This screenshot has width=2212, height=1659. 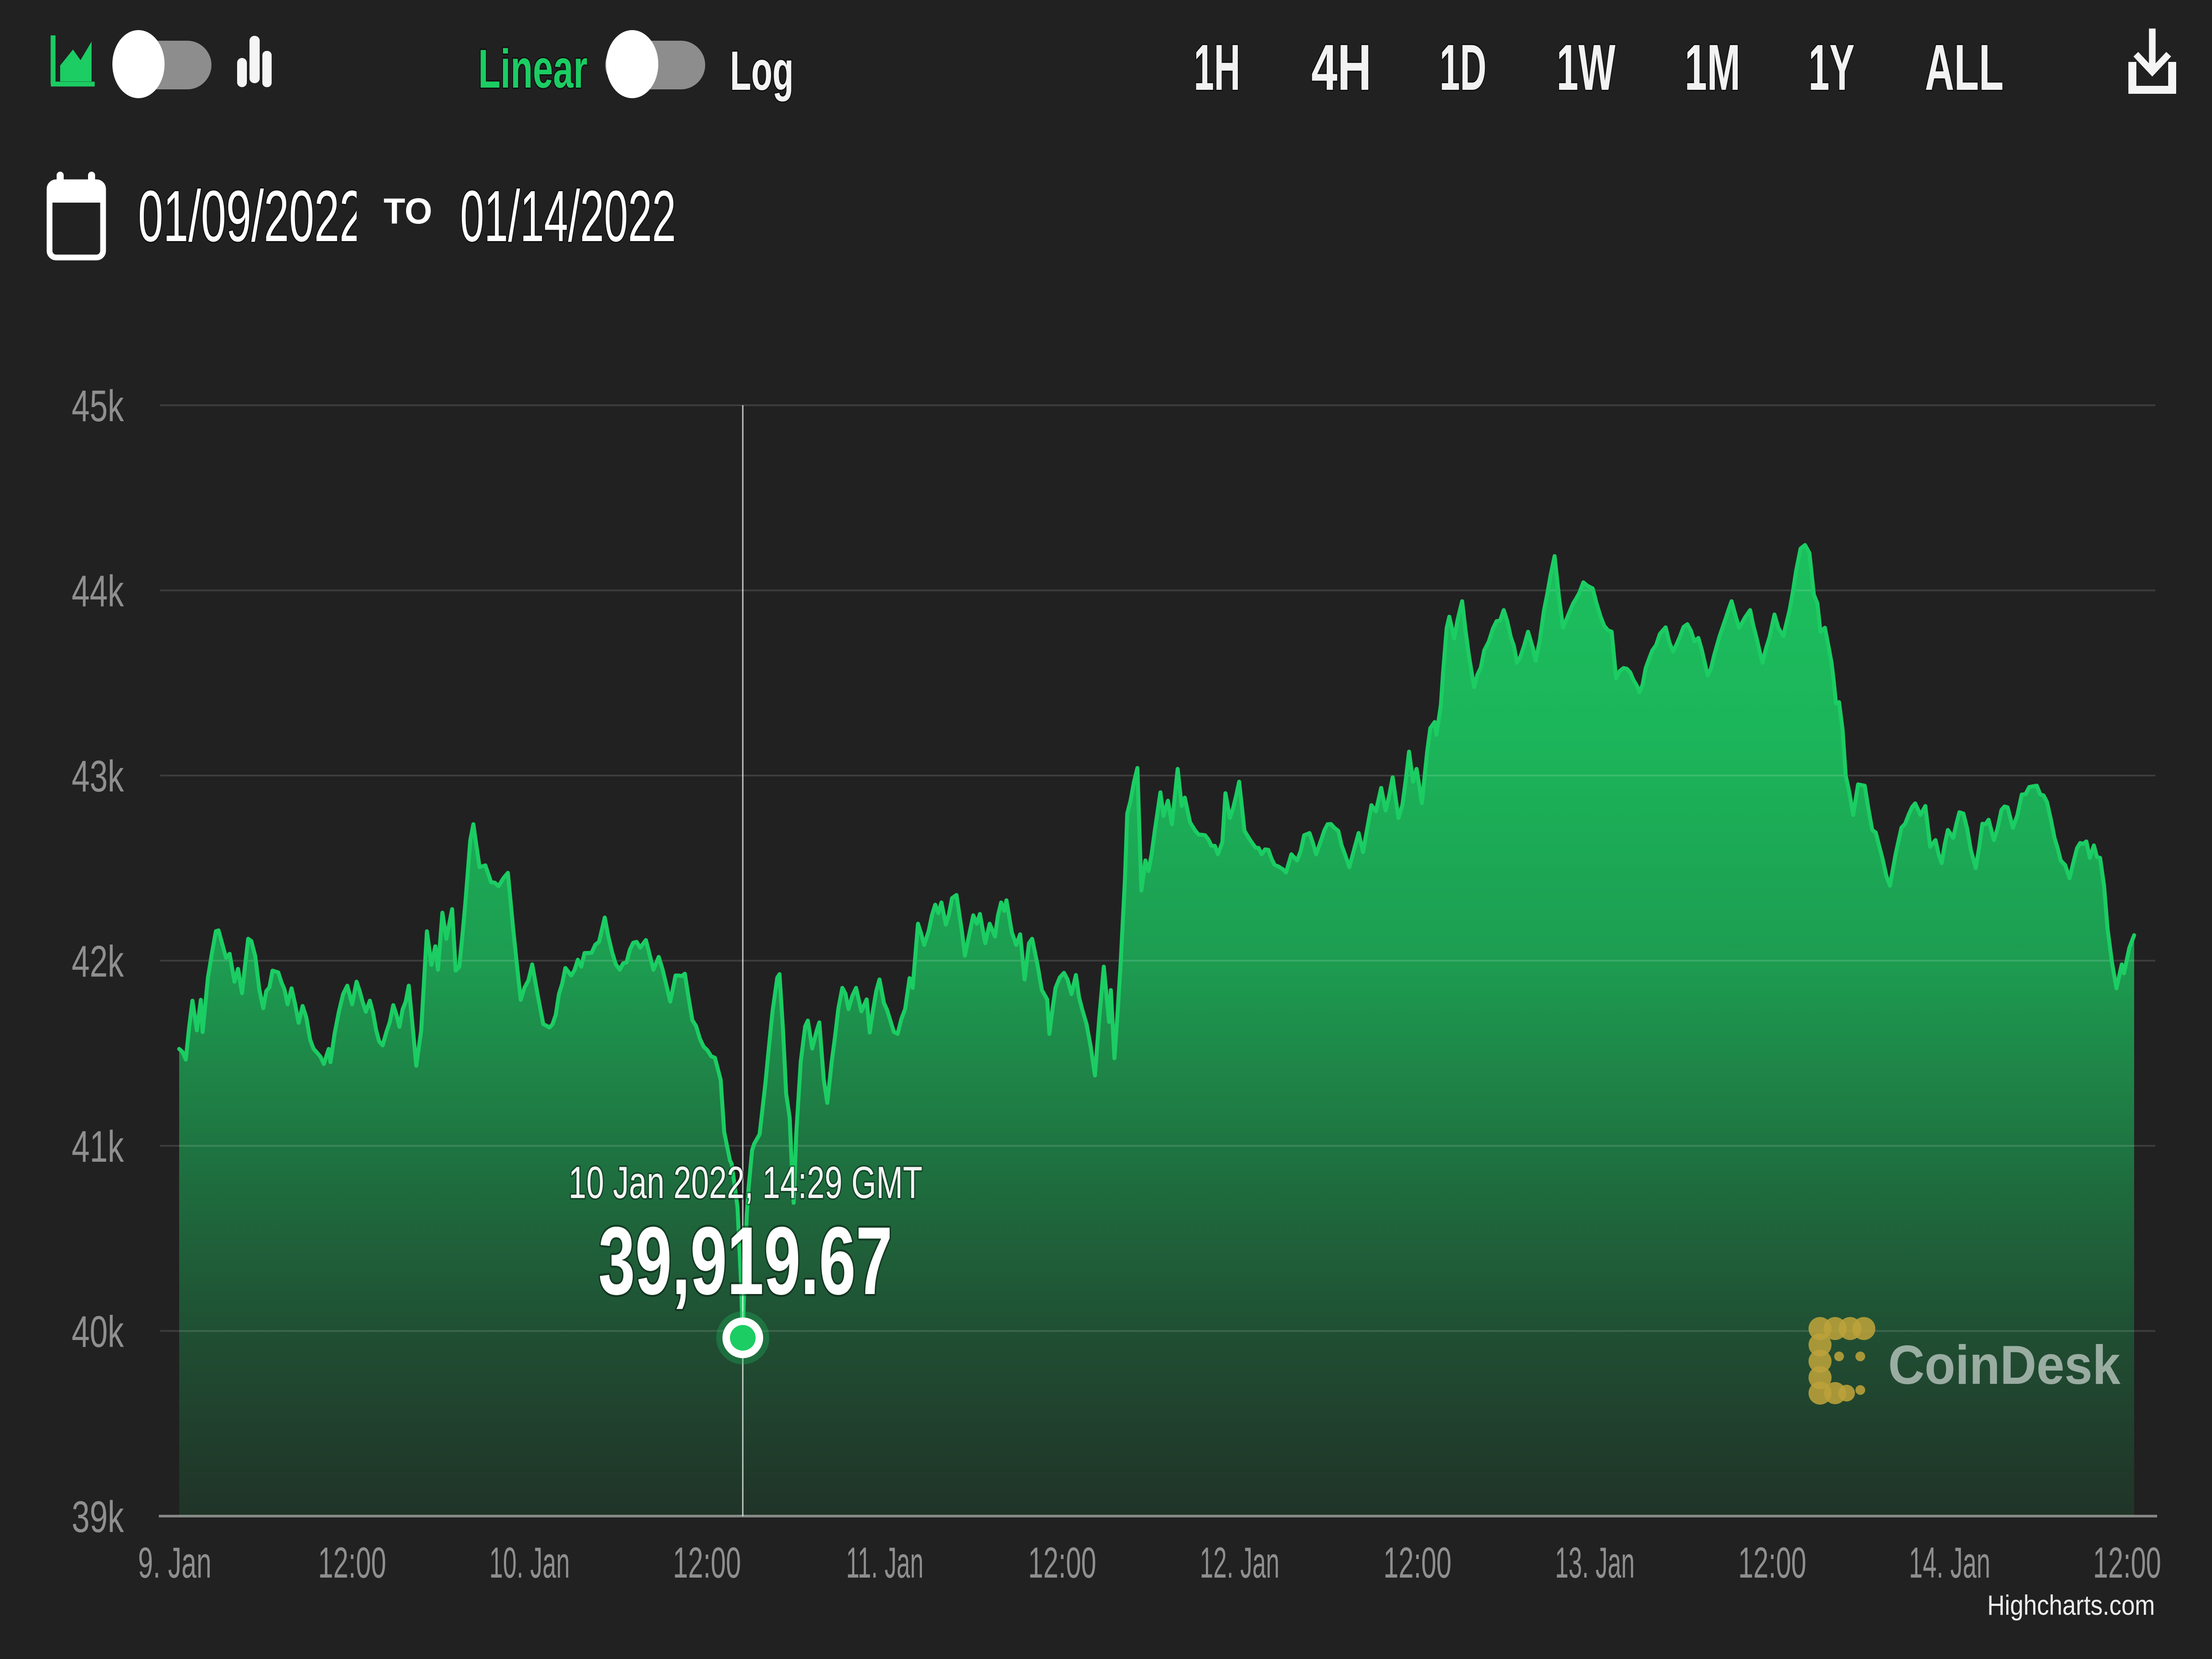 I want to click on svg-text: TO, so click(x=408, y=211).